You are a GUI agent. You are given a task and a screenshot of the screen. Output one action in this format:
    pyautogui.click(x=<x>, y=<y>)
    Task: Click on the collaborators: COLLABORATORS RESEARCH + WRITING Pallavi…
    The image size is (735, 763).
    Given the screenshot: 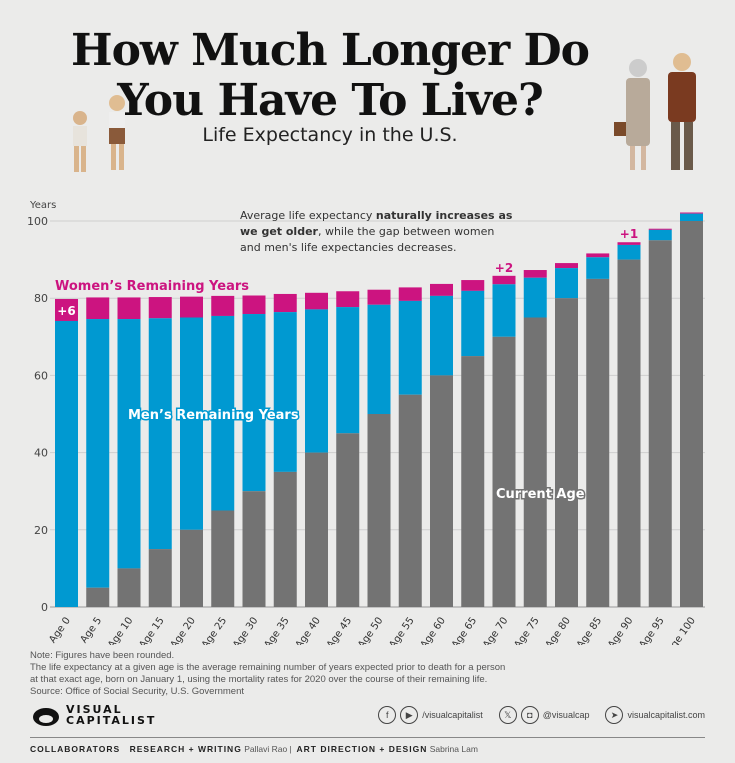 What is the action you would take?
    pyautogui.click(x=254, y=749)
    